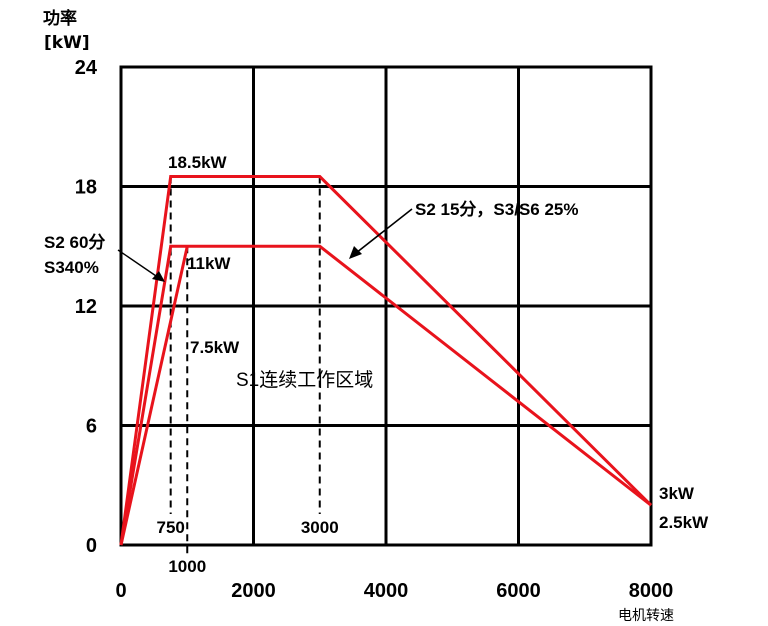 Image resolution: width=768 pixels, height=626 pixels. What do you see at coordinates (320, 527) in the screenshot?
I see `speed-marker-label: 3000` at bounding box center [320, 527].